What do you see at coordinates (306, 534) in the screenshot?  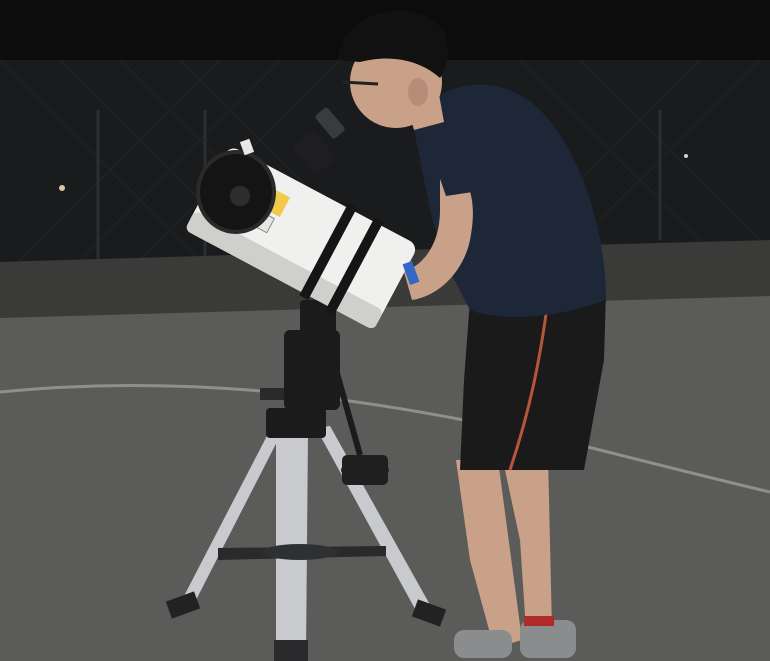 I see `tripod` at bounding box center [306, 534].